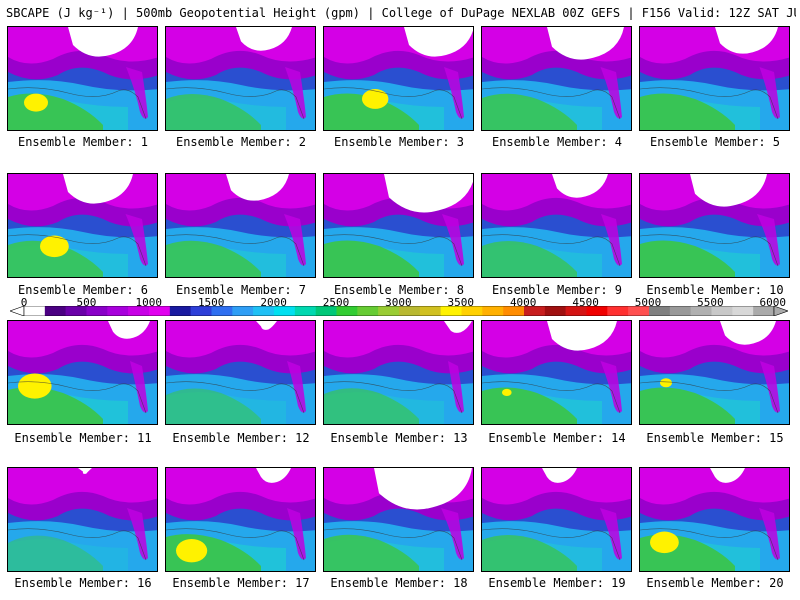  What do you see at coordinates (710, 302) in the screenshot?
I see `colorbar-tick-label: 5500` at bounding box center [710, 302].